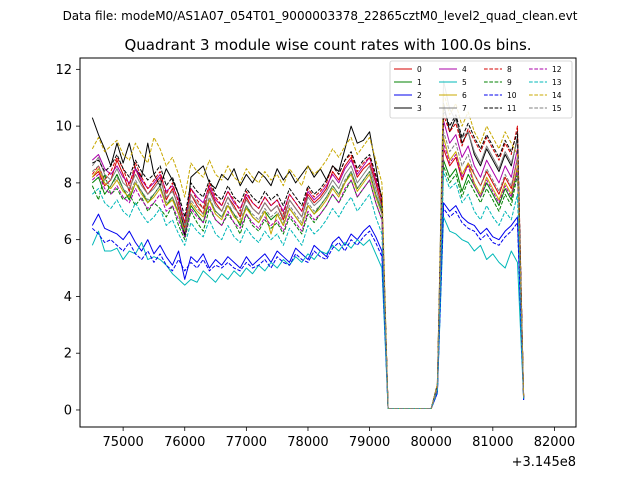 This screenshot has height=480, width=640. Describe the element at coordinates (68, 297) in the screenshot. I see `y-tick-label: 4` at that location.